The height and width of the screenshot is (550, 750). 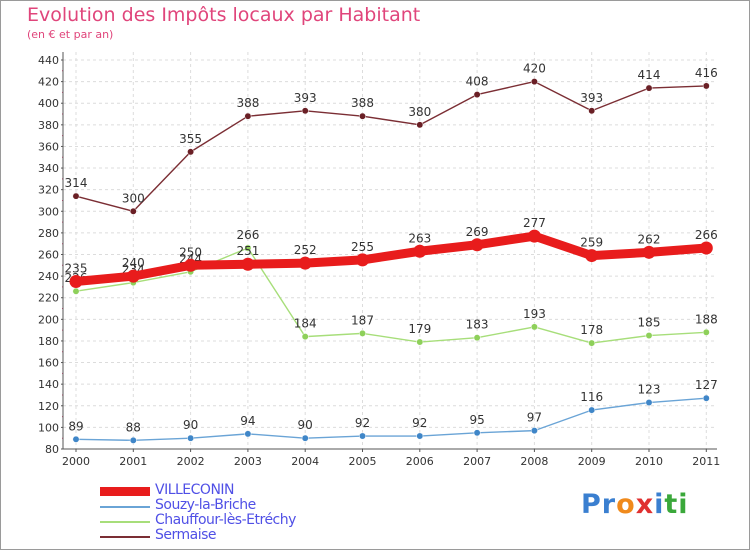 I want to click on x-tick-label: 2006, so click(x=420, y=461).